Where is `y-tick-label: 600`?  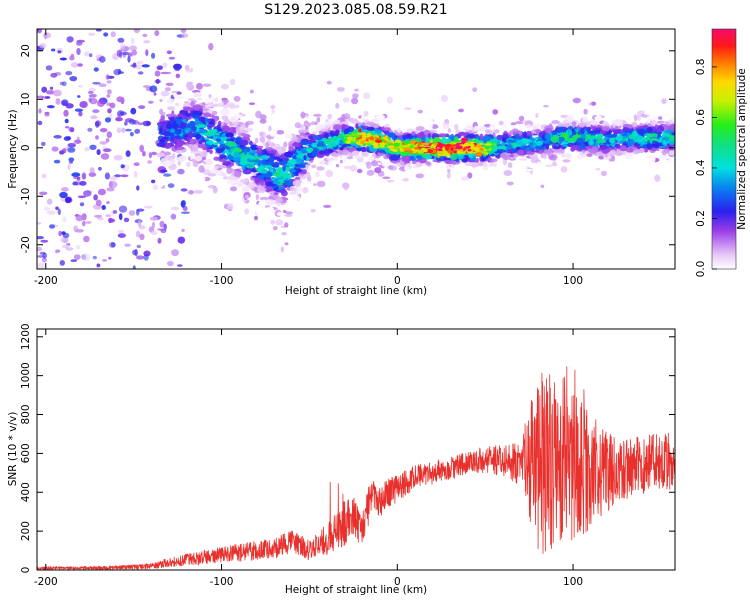 y-tick-label: 600 is located at coordinates (26, 453).